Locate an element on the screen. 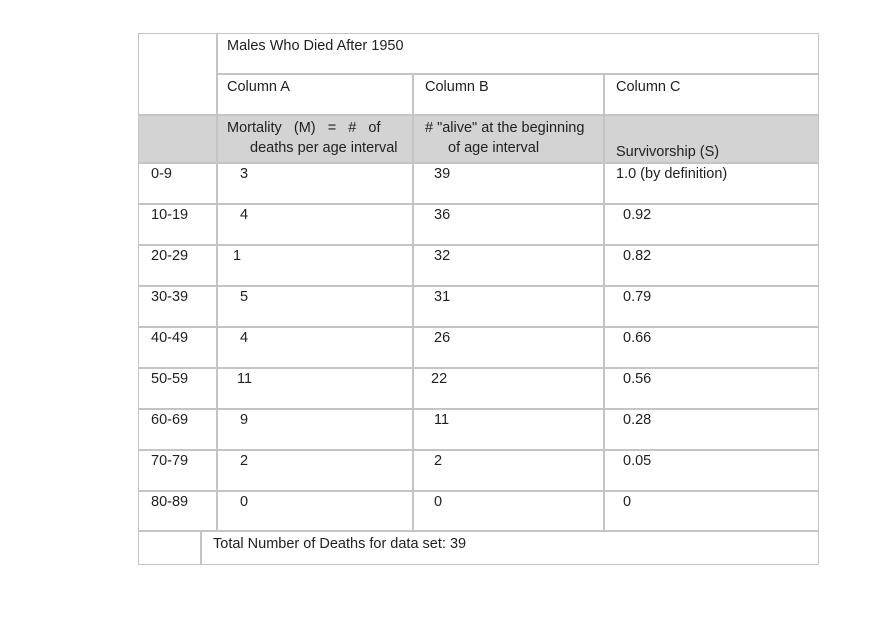 The image size is (895, 617). row-alive: 22 is located at coordinates (439, 379).